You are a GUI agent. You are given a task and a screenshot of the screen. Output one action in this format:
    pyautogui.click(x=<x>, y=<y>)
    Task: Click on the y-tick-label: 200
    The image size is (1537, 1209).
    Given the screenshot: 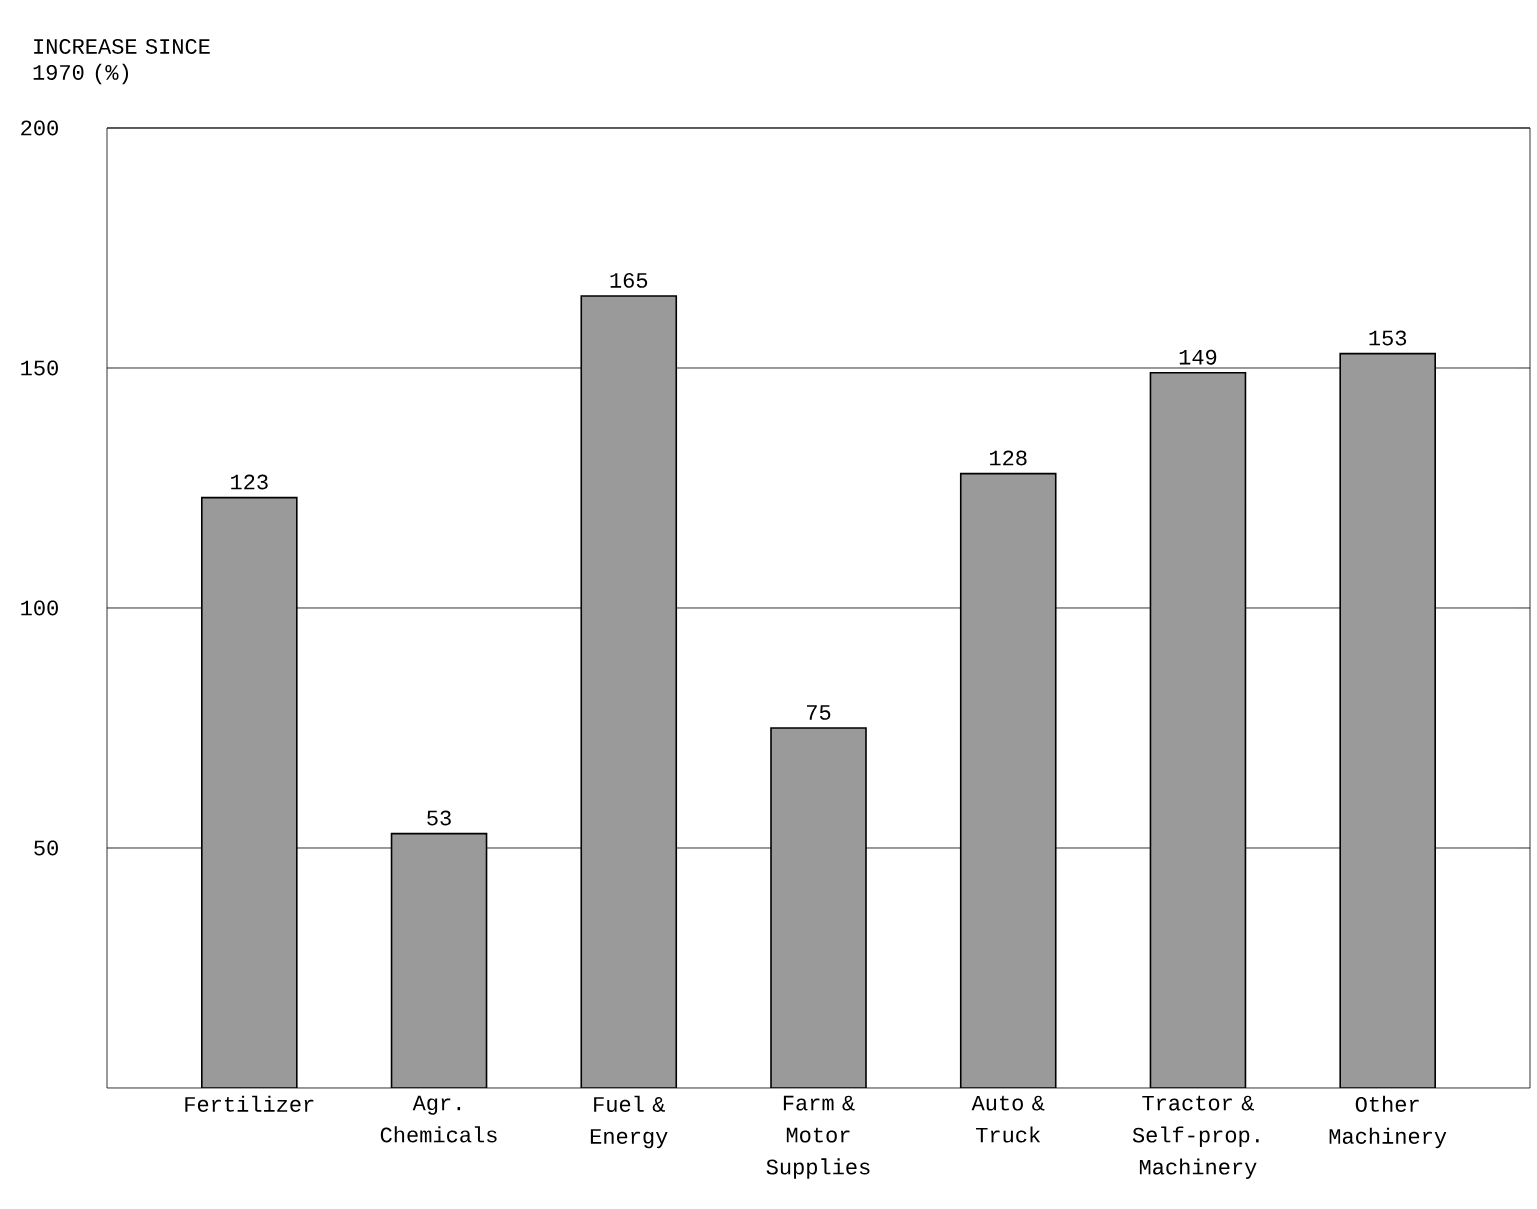 What is the action you would take?
    pyautogui.click(x=39, y=128)
    